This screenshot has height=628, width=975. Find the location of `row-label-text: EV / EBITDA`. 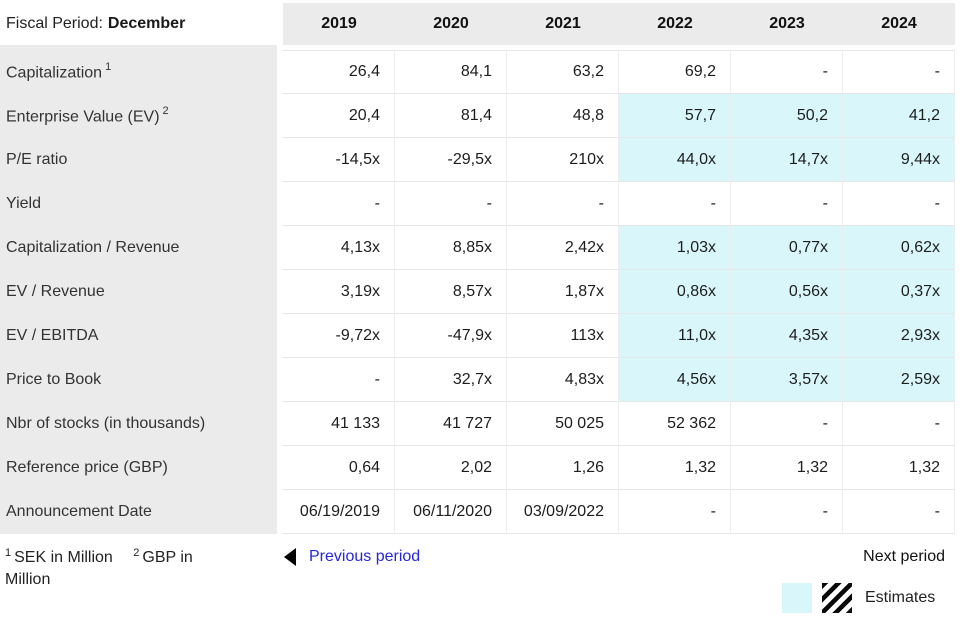

row-label-text: EV / EBITDA is located at coordinates (52, 335).